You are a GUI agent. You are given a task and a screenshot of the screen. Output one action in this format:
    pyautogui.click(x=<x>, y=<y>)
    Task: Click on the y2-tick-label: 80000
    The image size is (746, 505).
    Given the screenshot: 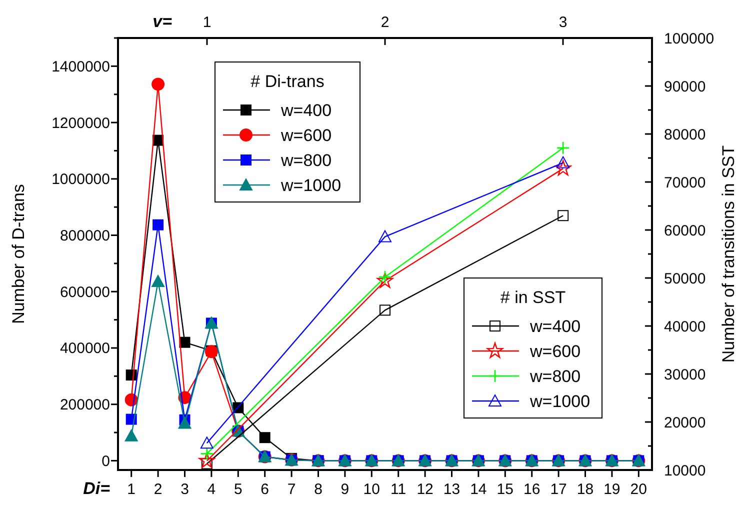 What is the action you would take?
    pyautogui.click(x=685, y=135)
    